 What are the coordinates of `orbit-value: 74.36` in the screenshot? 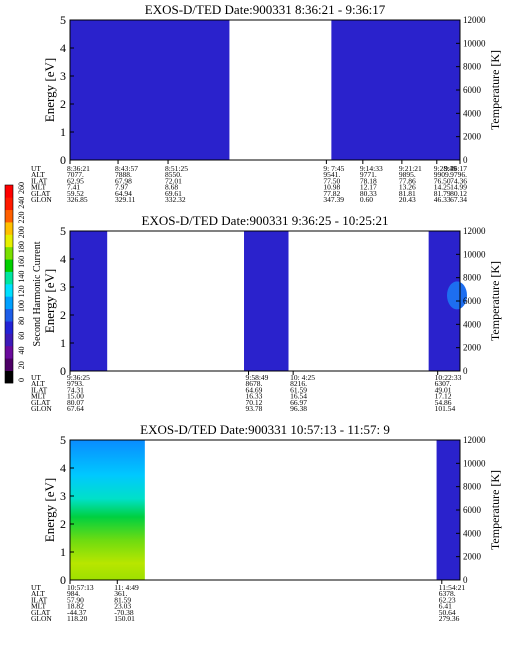 It's located at (458, 180).